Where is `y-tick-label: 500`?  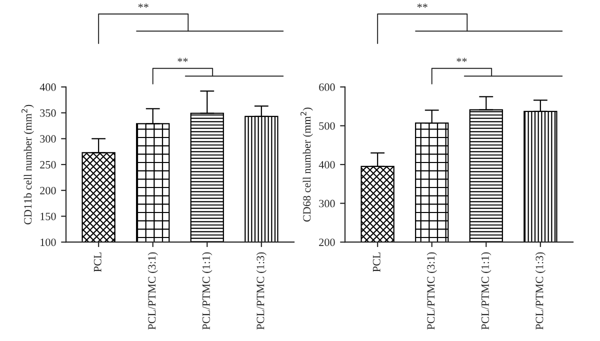
y-tick-label: 500 is located at coordinates (327, 126).